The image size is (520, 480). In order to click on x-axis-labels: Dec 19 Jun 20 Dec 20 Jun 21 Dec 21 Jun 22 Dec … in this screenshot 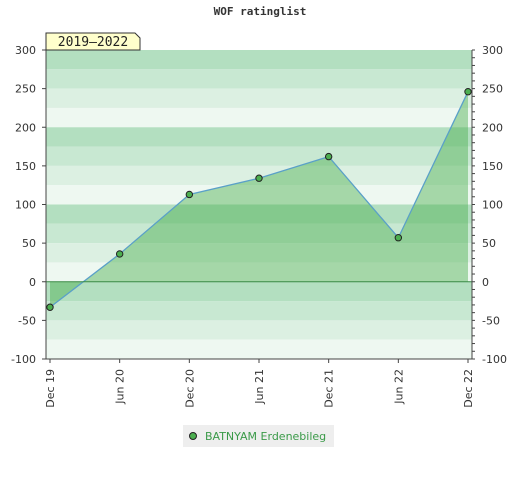, I will do `click(259, 388)`.